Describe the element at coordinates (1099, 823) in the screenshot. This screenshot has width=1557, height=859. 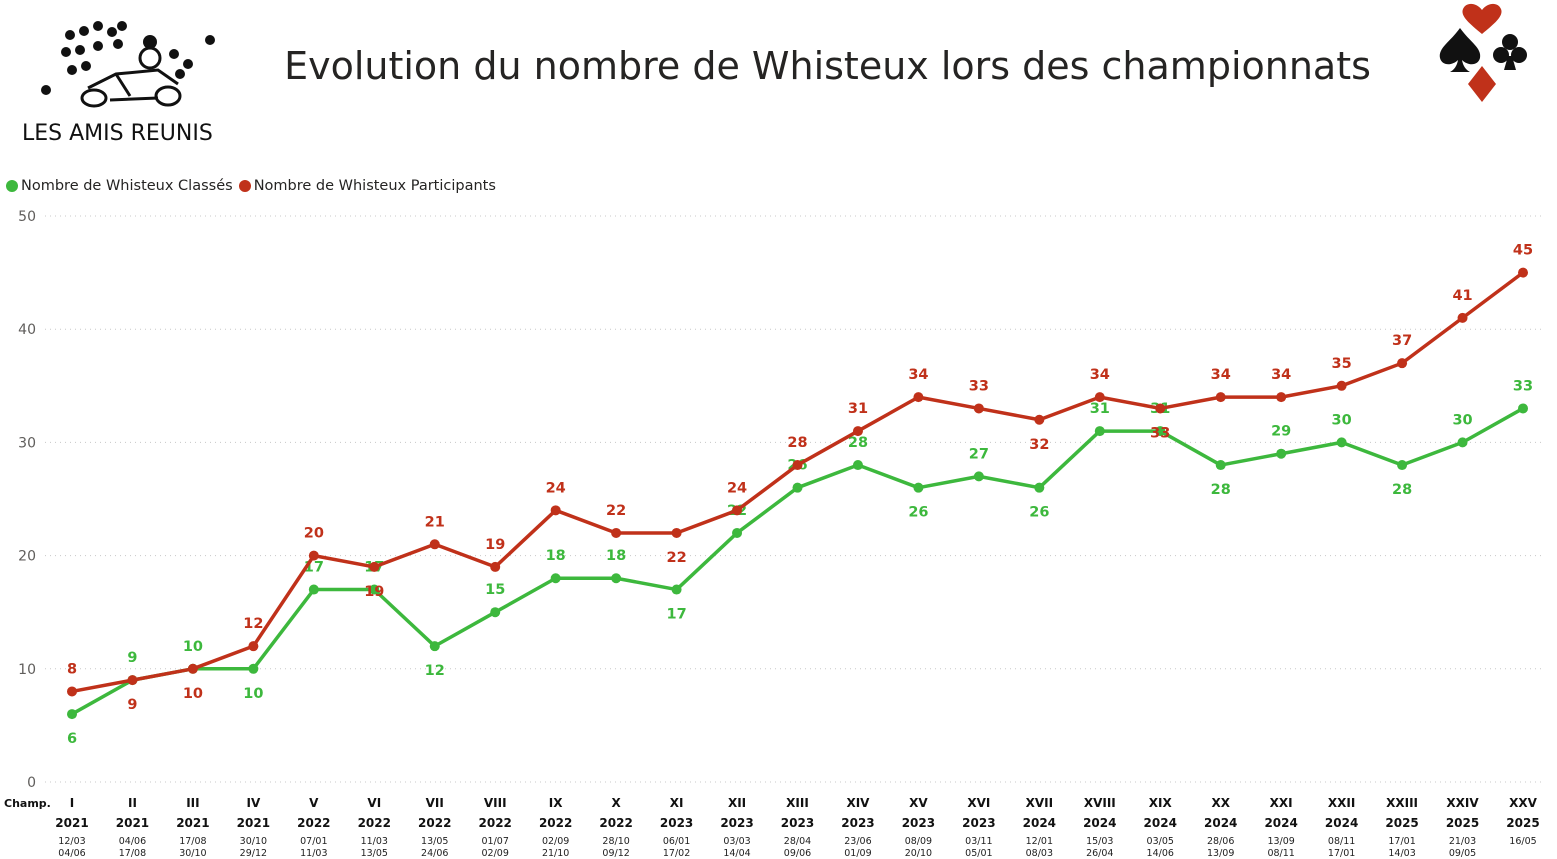
I see `x-tick-year: 2024` at that location.